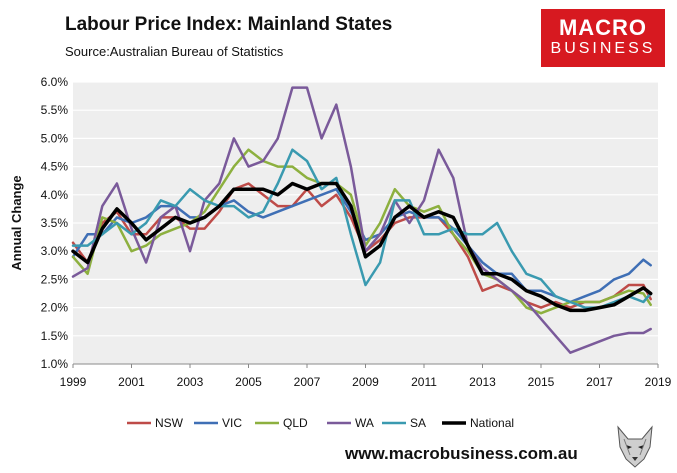 This screenshot has height=473, width=677. Describe the element at coordinates (248, 382) in the screenshot. I see `x-tick-label: 2005` at that location.